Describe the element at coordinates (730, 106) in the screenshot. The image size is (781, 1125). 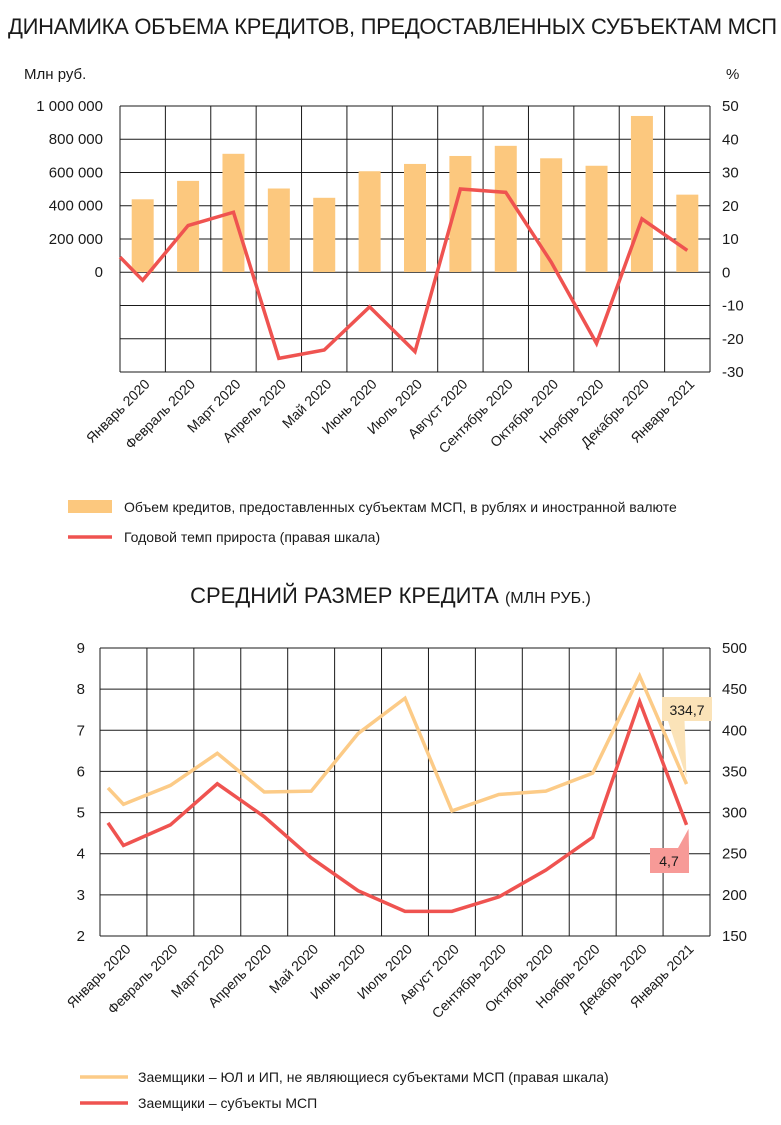
I see `right-tick-label: 50` at that location.